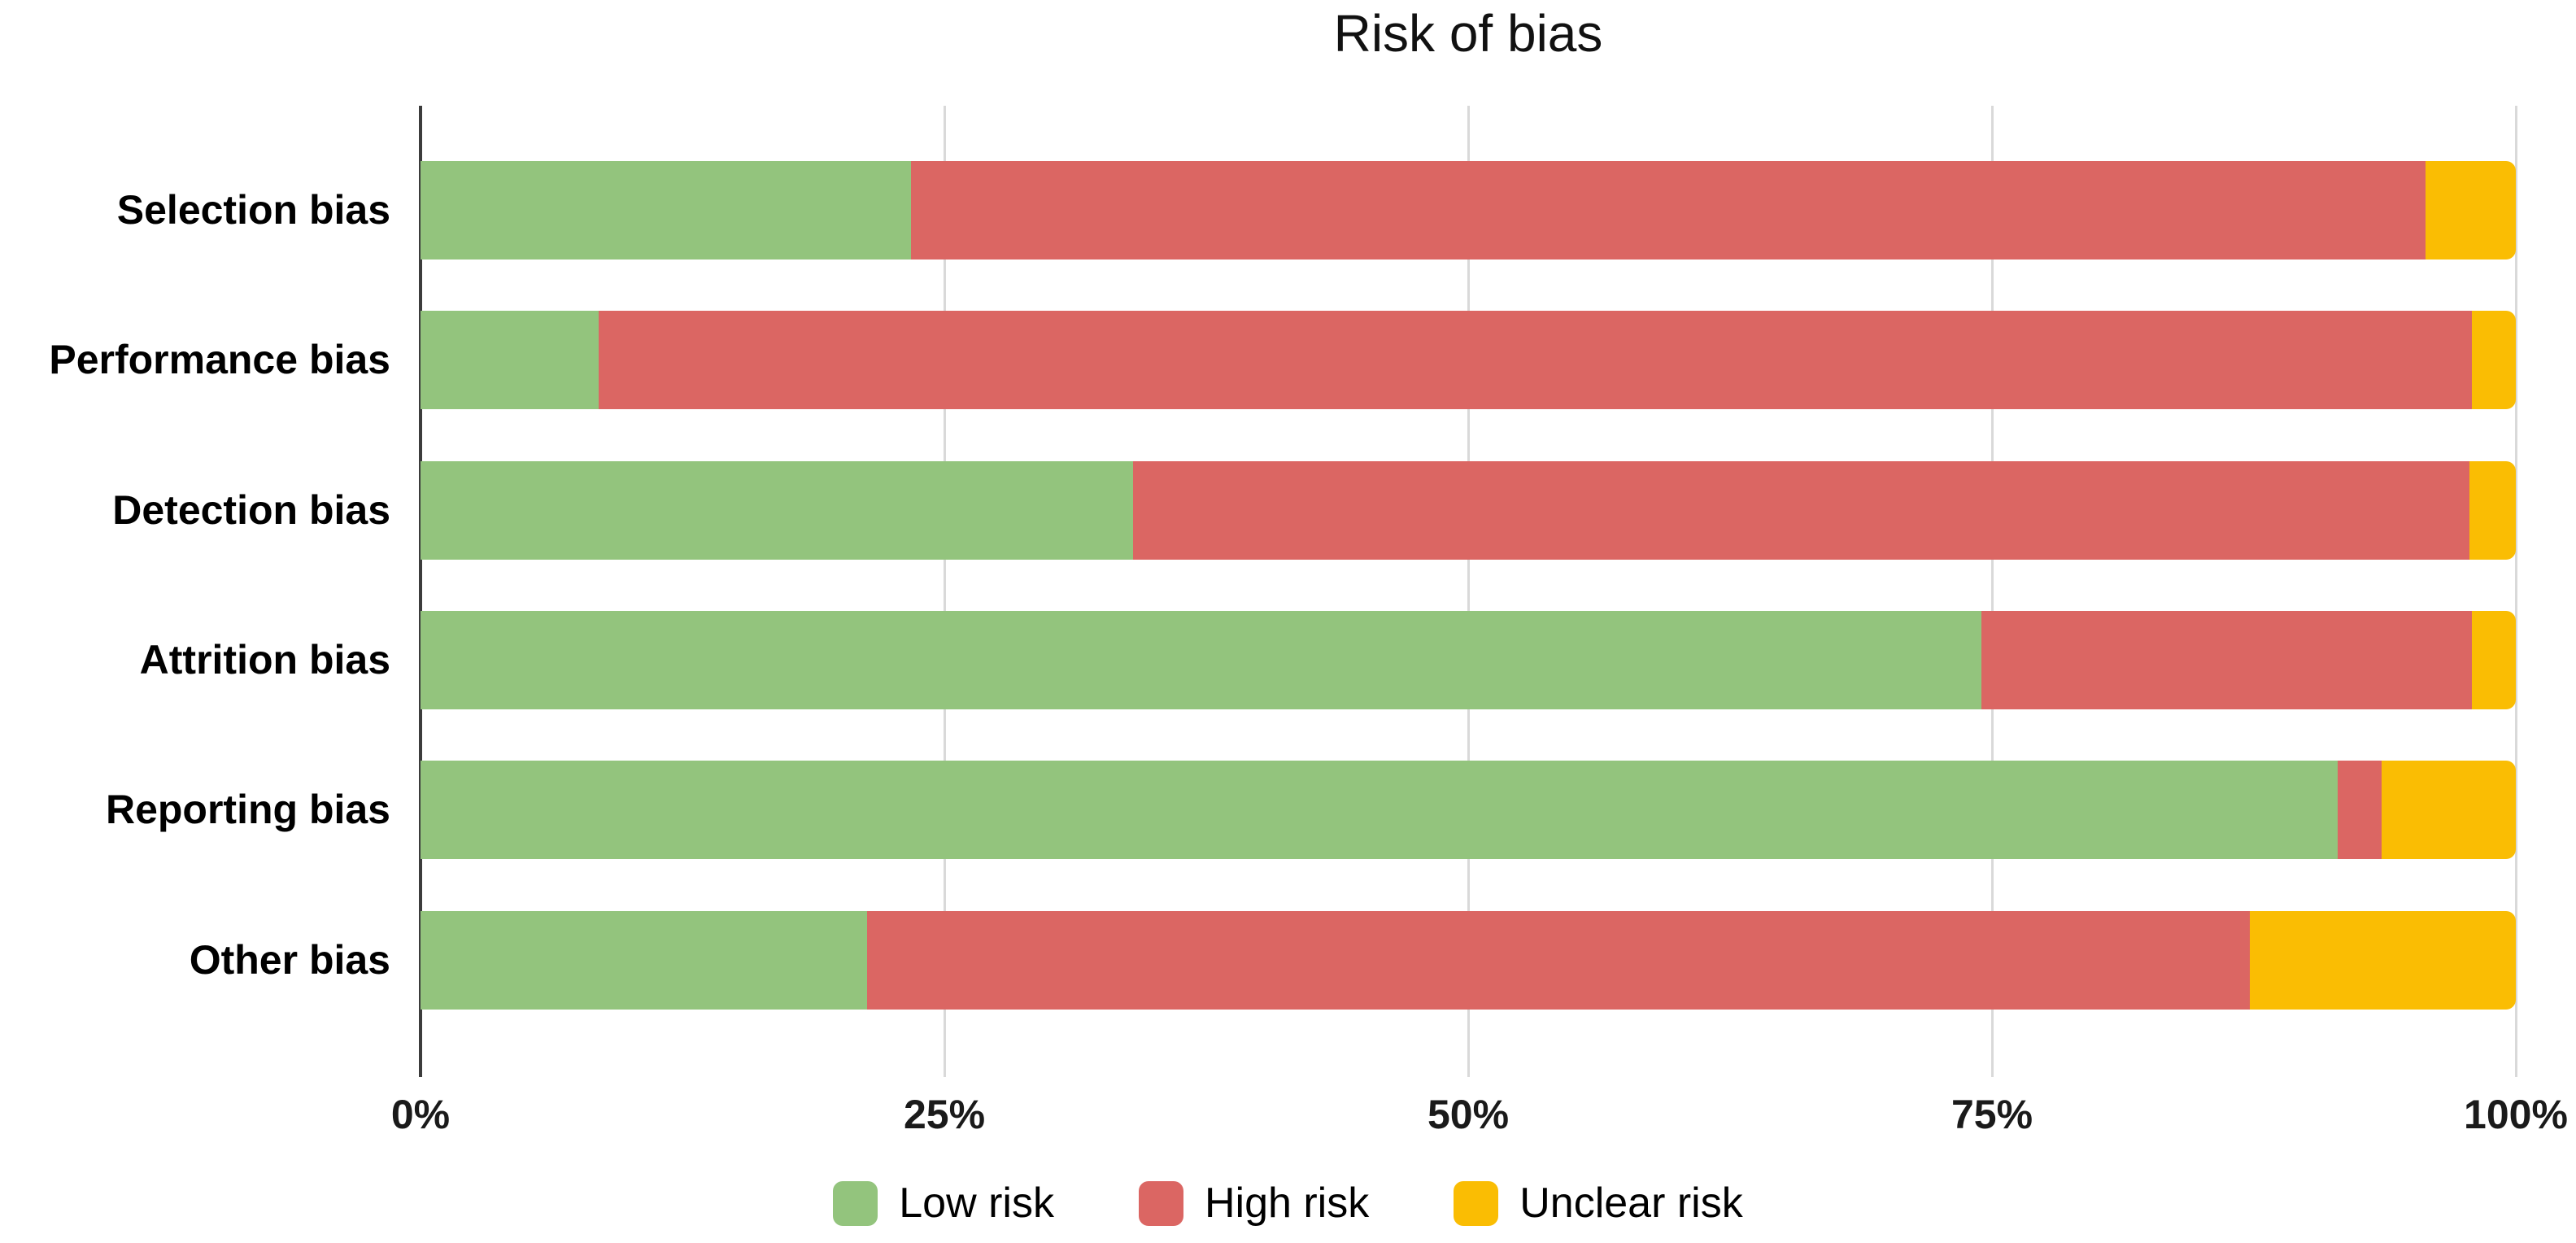  What do you see at coordinates (1992, 591) in the screenshot?
I see `gridline-75%` at bounding box center [1992, 591].